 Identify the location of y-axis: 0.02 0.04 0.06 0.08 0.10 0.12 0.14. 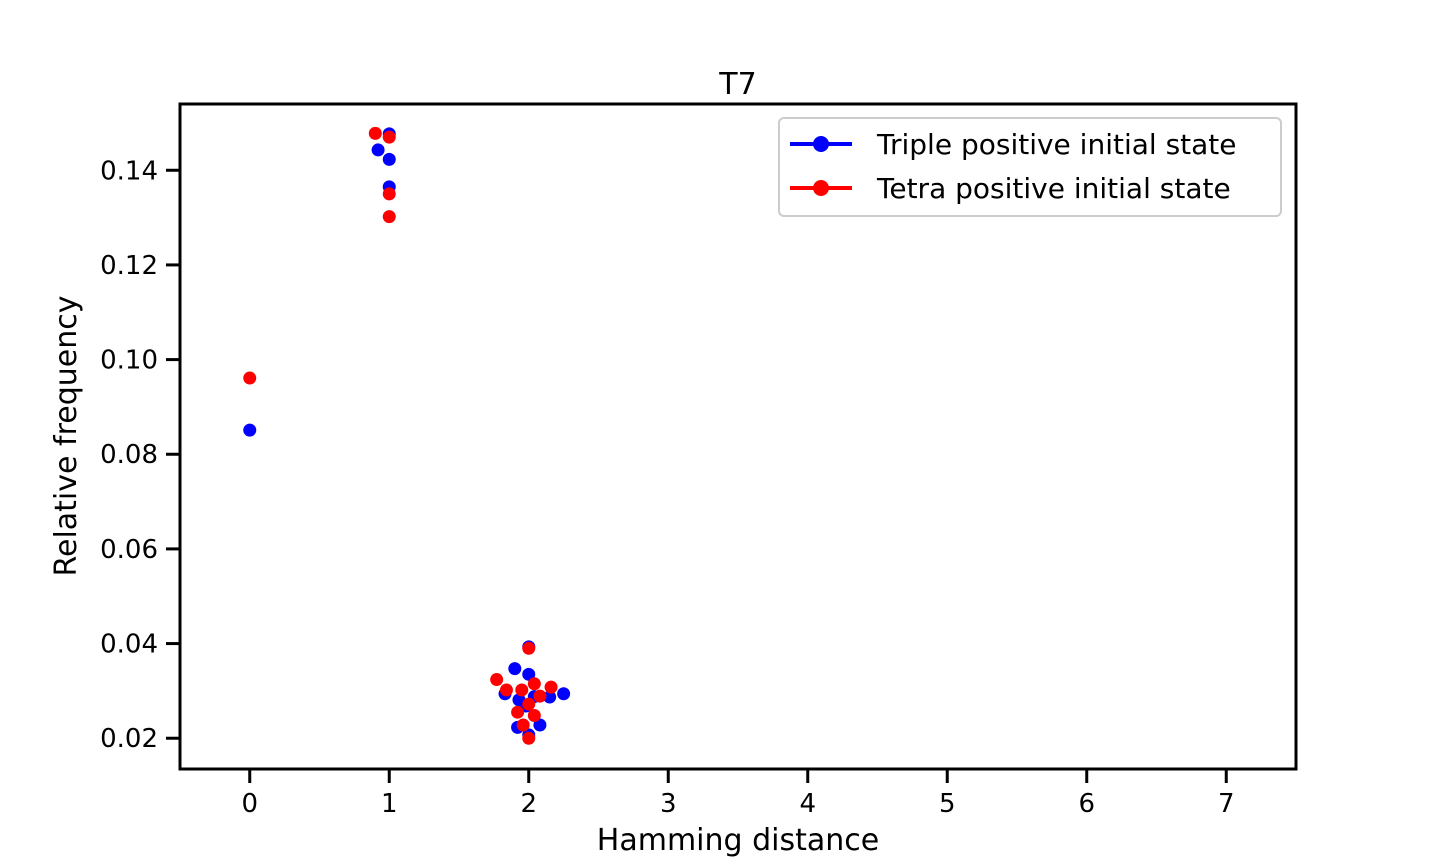
(140, 455).